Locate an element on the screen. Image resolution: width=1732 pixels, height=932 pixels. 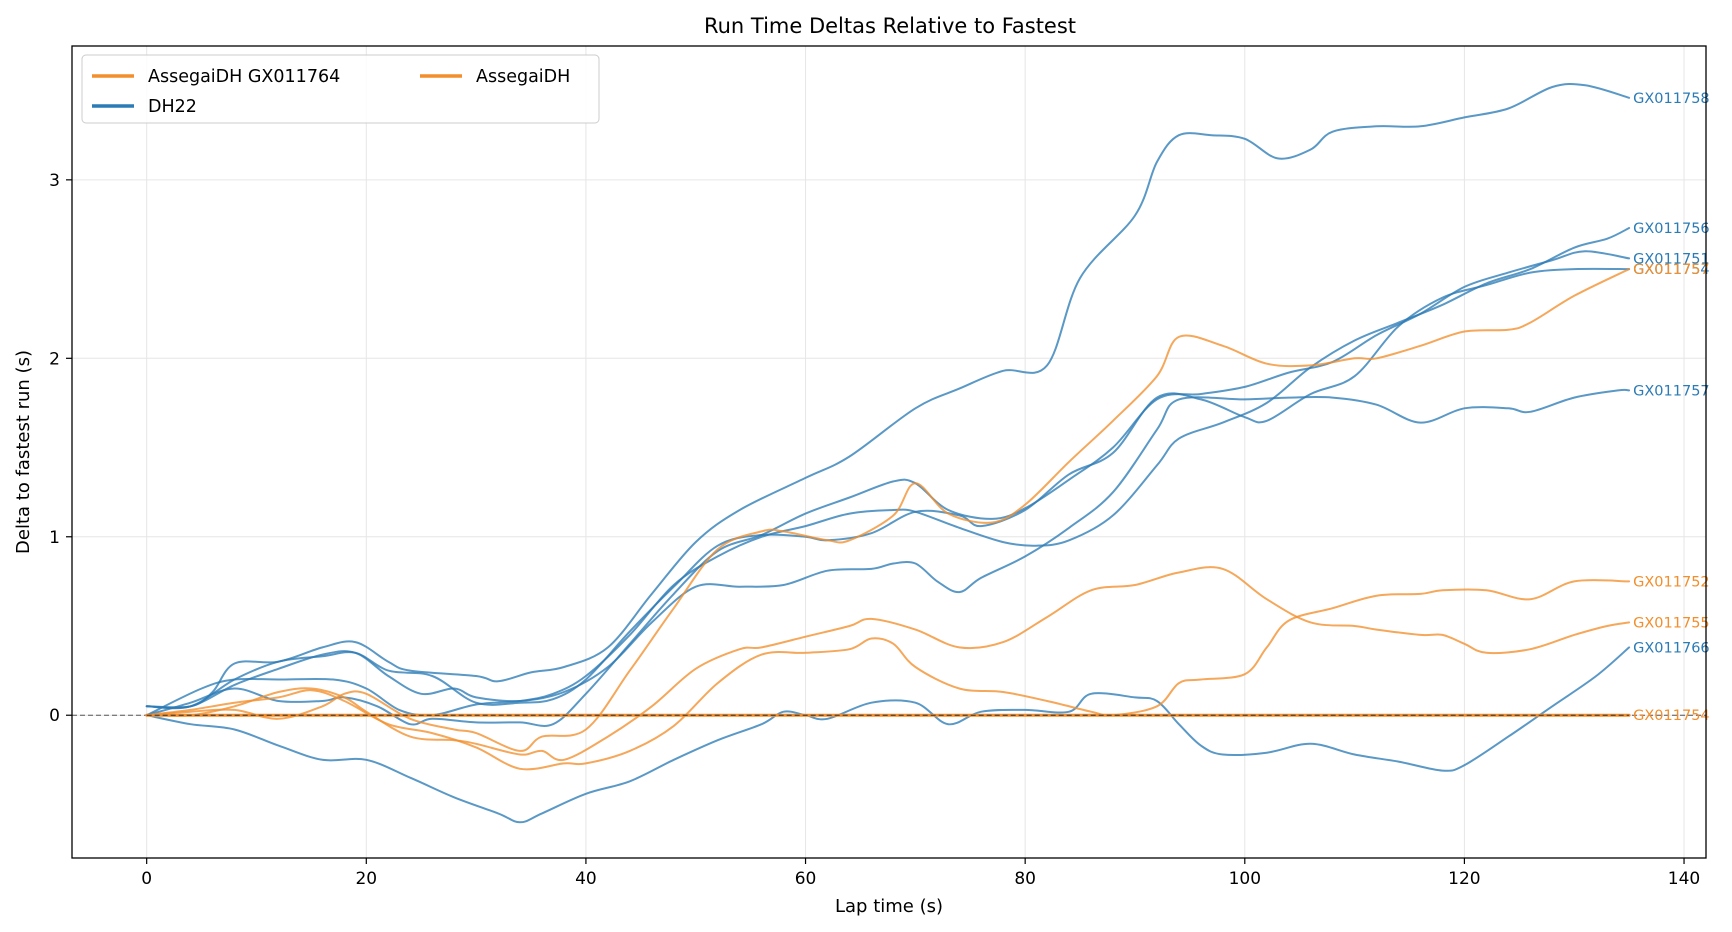
legend-box is located at coordinates (340, 89).